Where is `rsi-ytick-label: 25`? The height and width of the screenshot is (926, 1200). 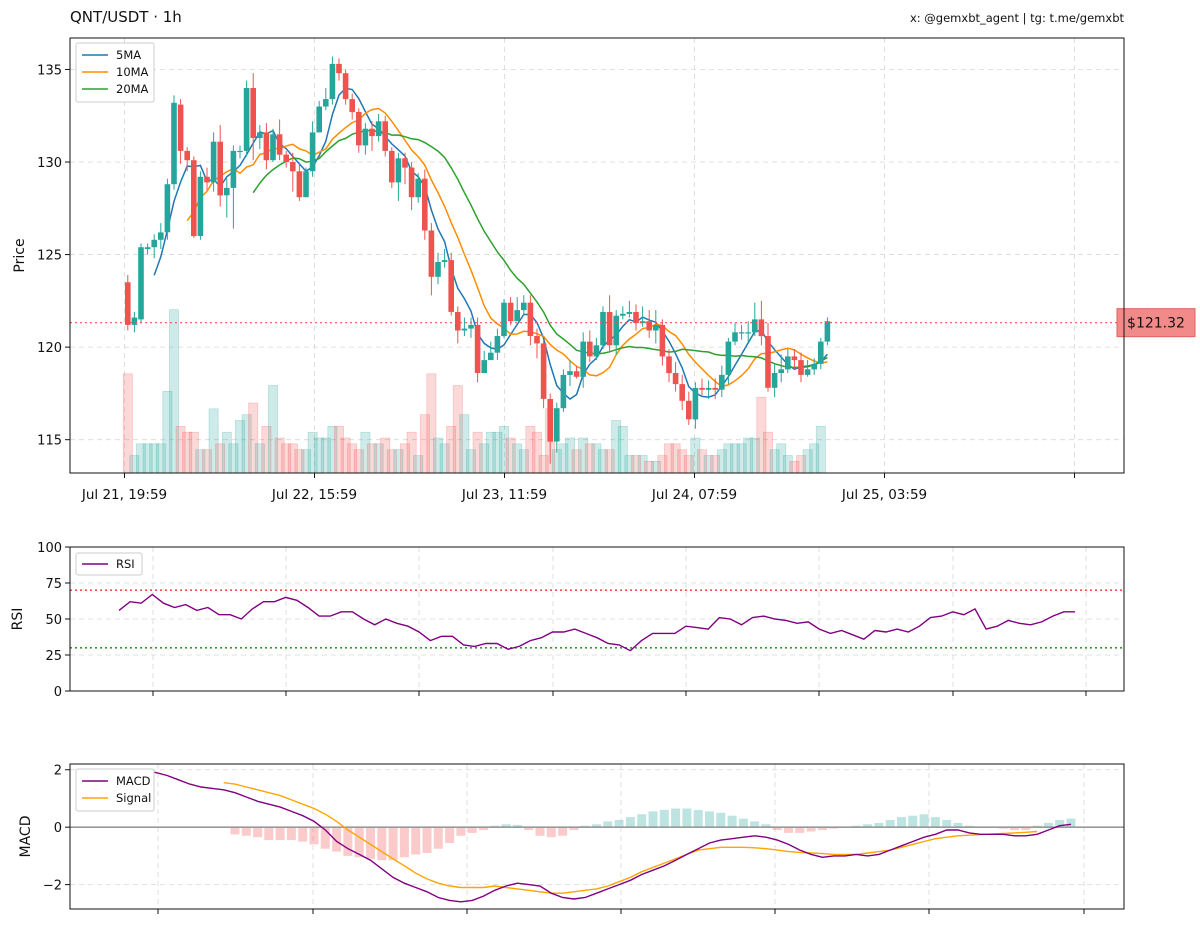
rsi-ytick-label: 25 is located at coordinates (53, 656).